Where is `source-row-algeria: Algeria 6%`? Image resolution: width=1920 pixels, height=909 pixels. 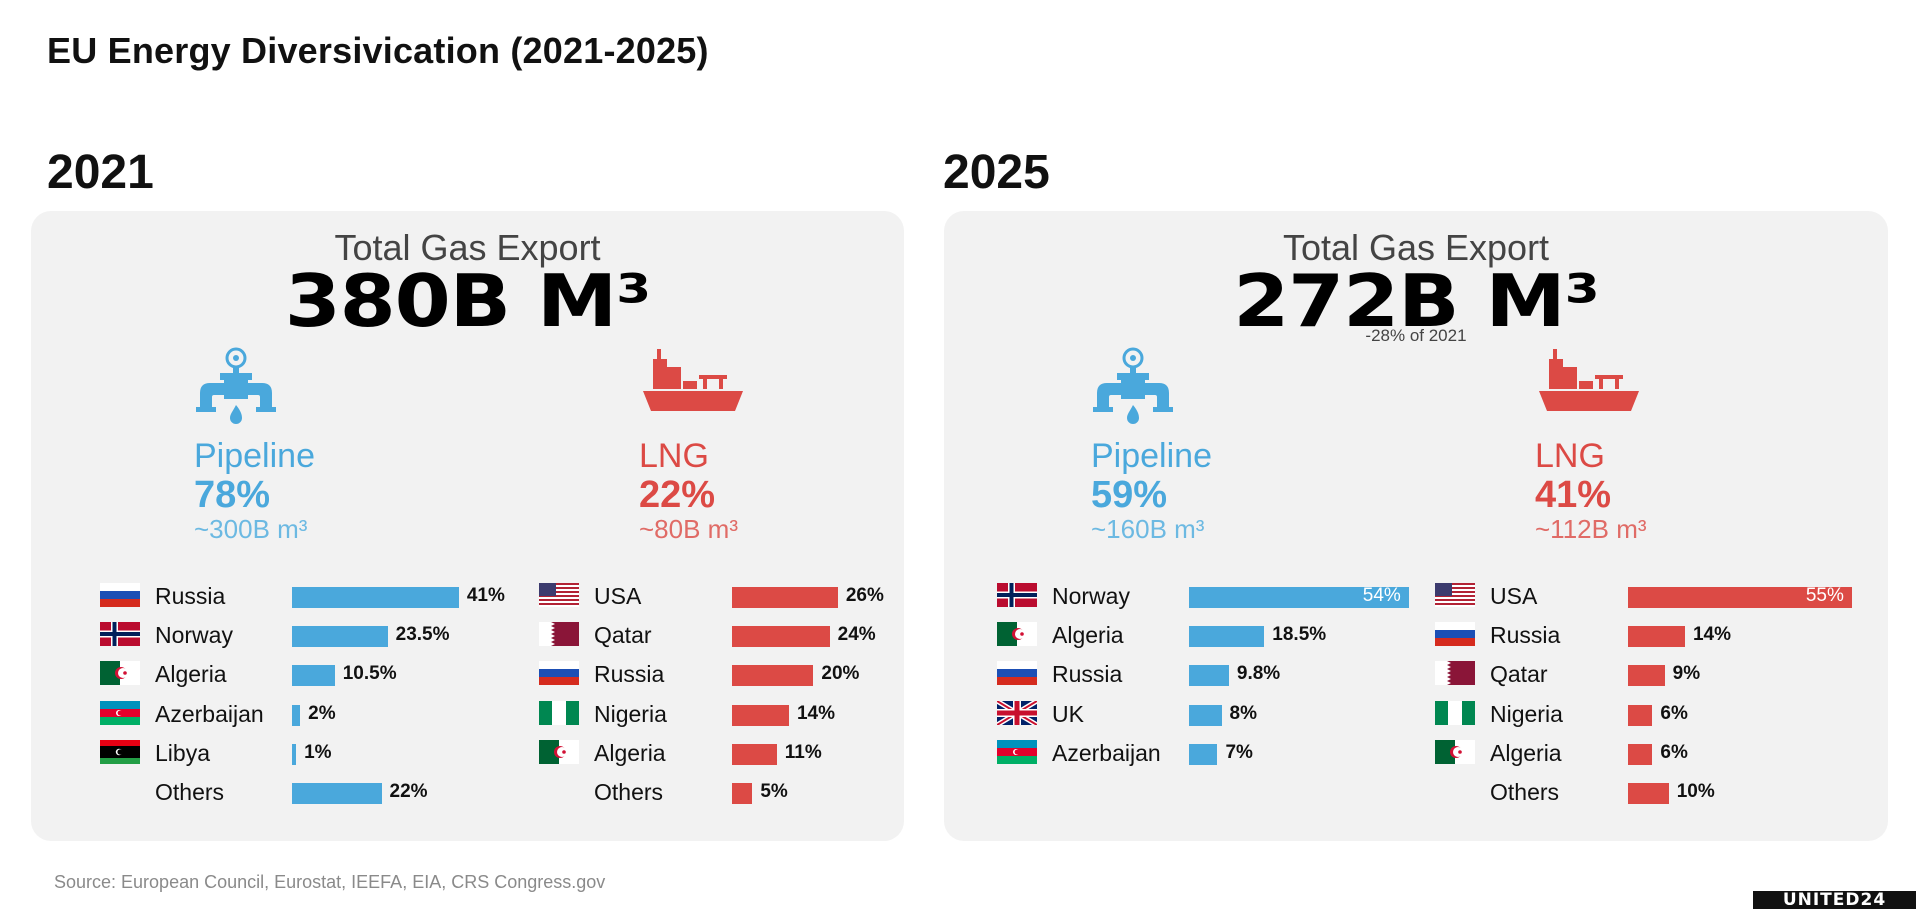
source-row-algeria: Algeria 6% is located at coordinates (1650, 753).